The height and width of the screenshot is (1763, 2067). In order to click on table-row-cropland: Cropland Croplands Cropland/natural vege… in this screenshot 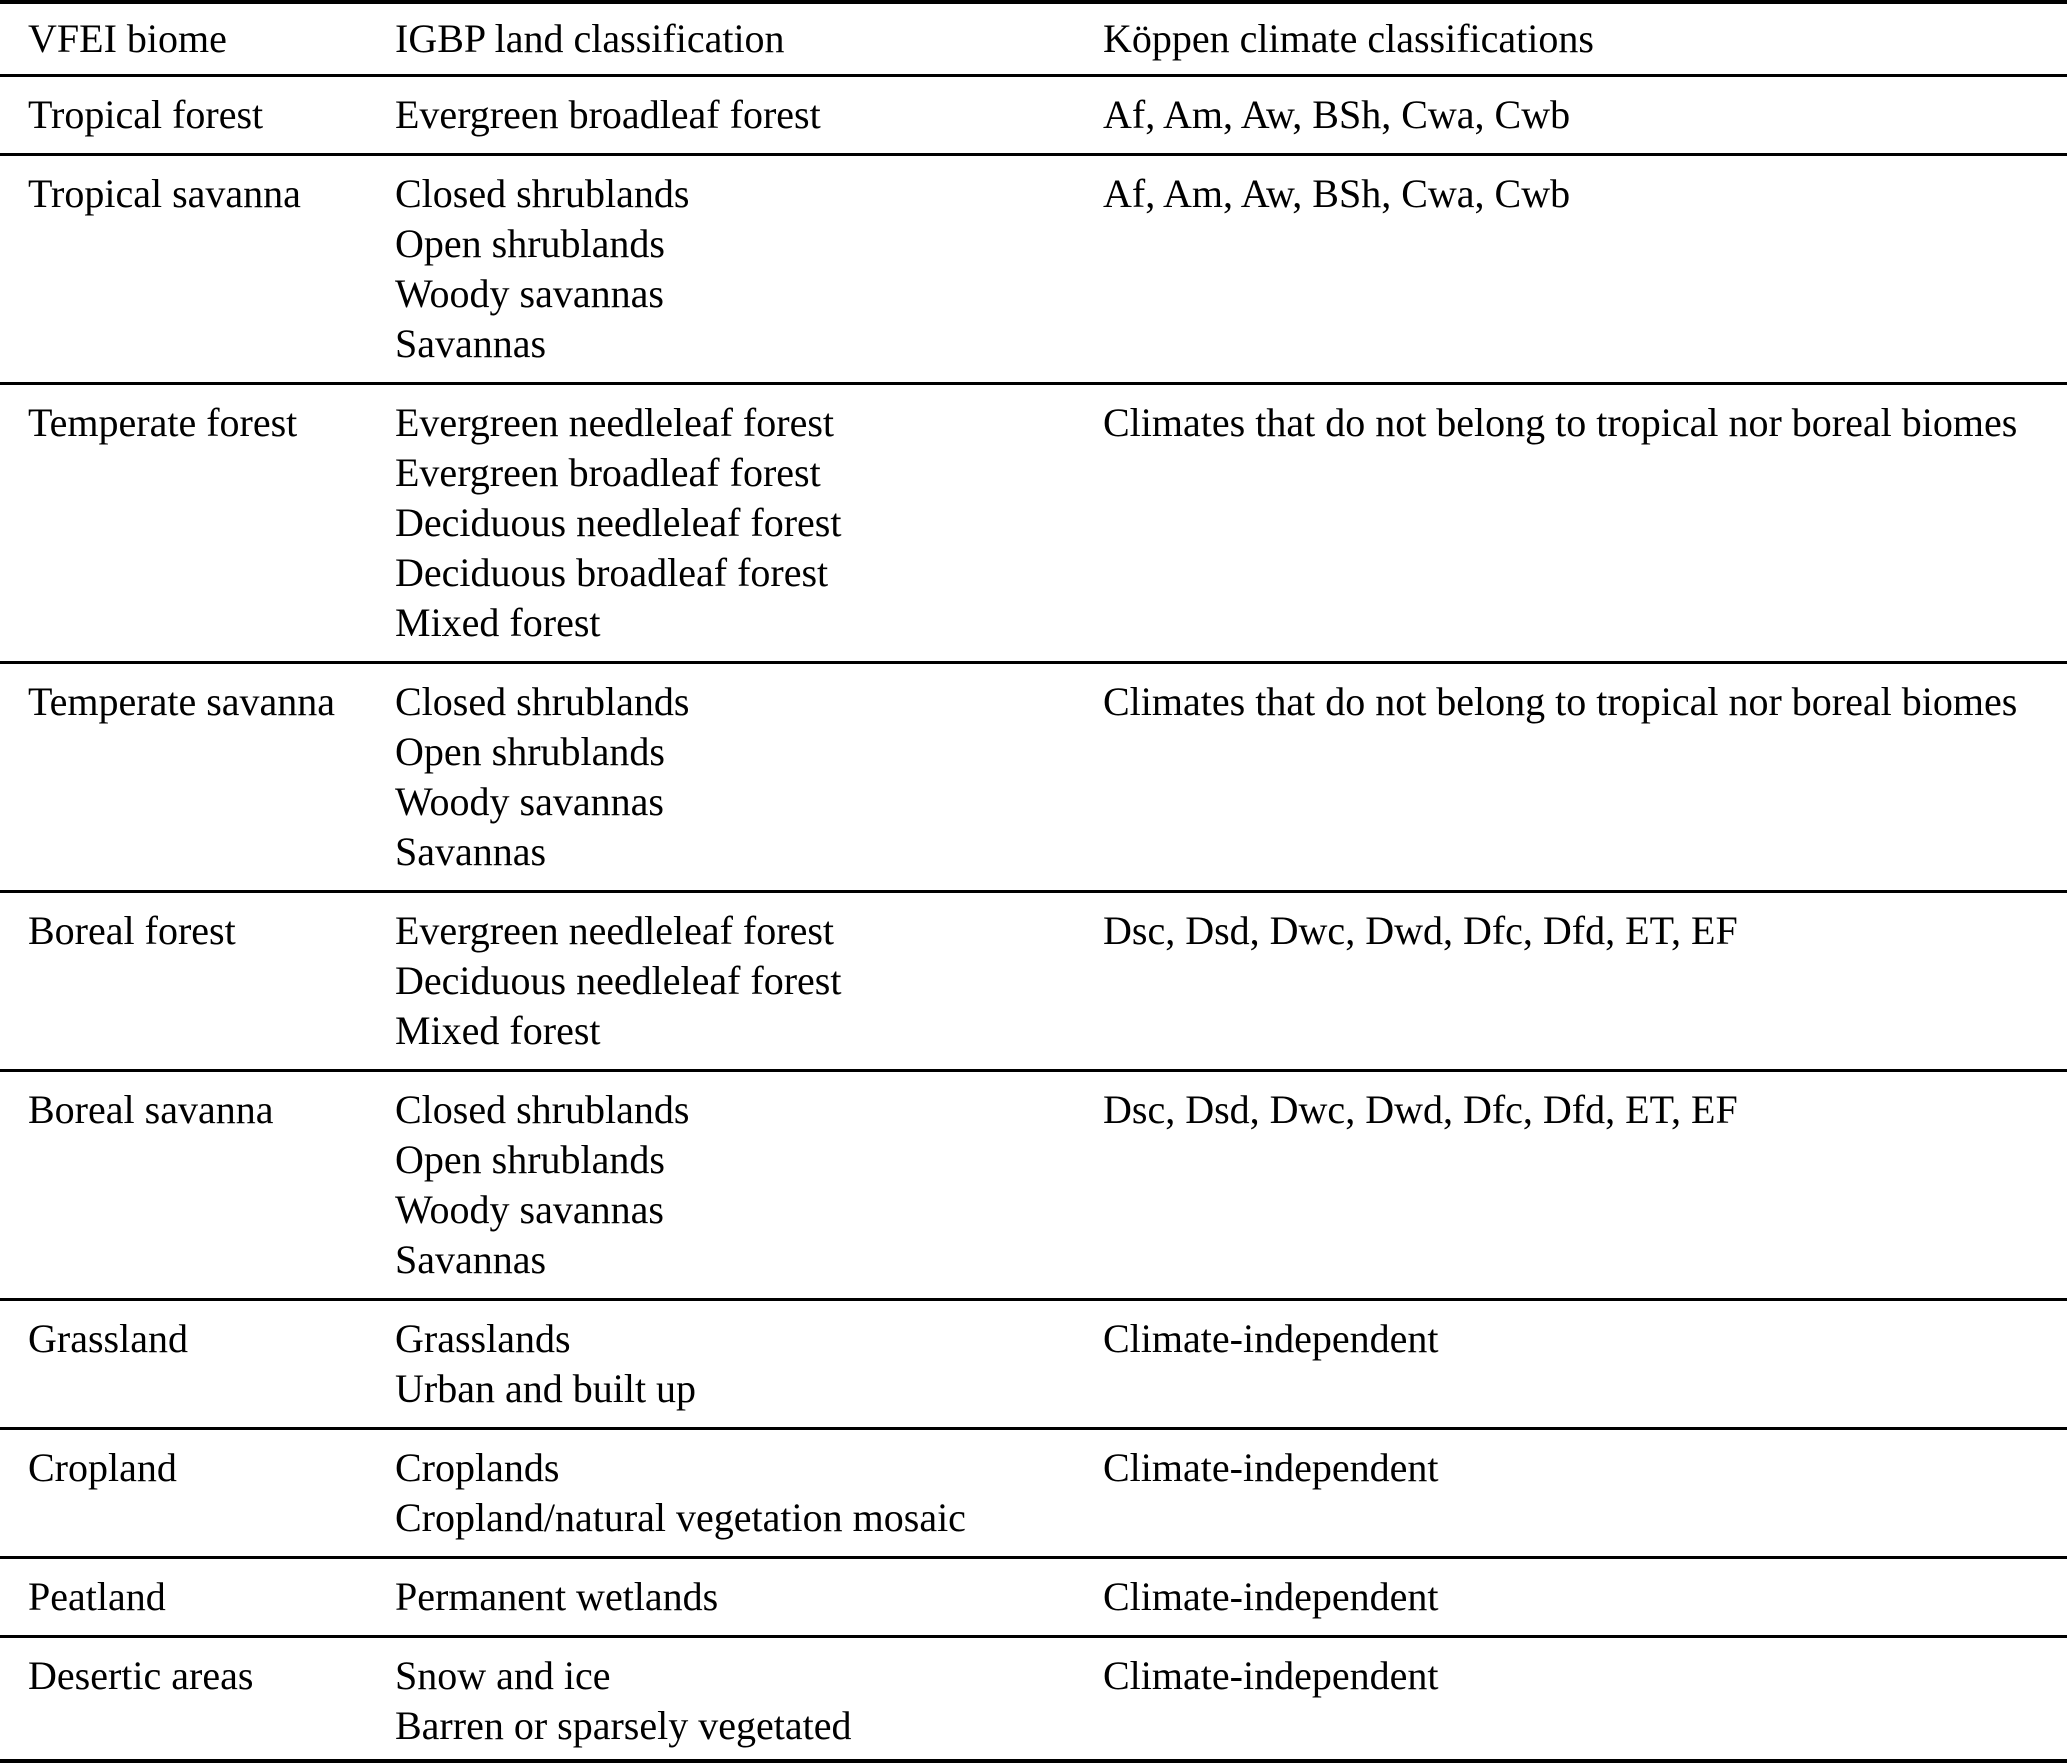, I will do `click(1033, 1493)`.